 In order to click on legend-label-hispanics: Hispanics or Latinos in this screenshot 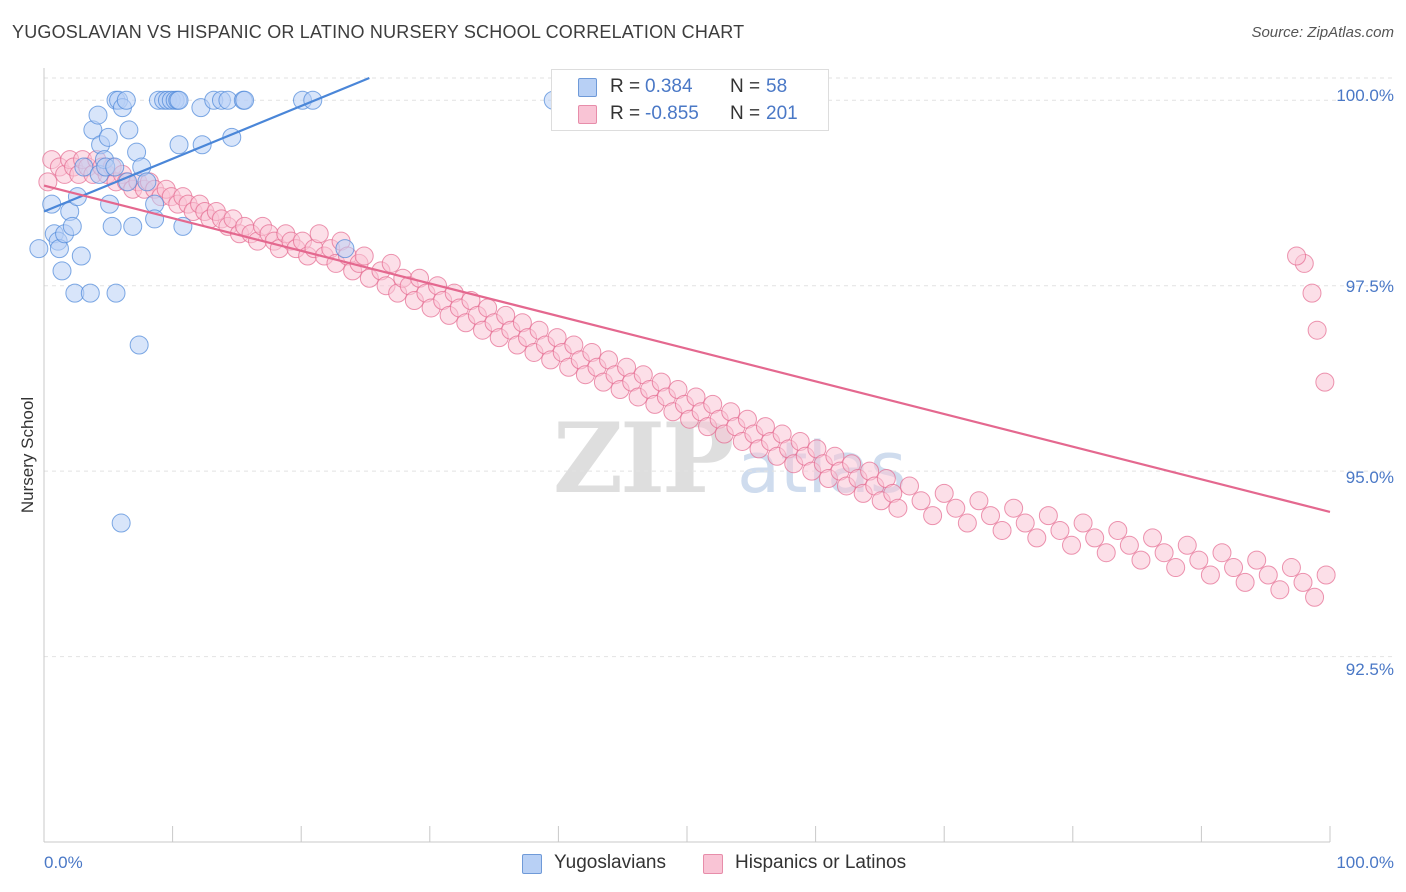, I will do `click(821, 862)`.